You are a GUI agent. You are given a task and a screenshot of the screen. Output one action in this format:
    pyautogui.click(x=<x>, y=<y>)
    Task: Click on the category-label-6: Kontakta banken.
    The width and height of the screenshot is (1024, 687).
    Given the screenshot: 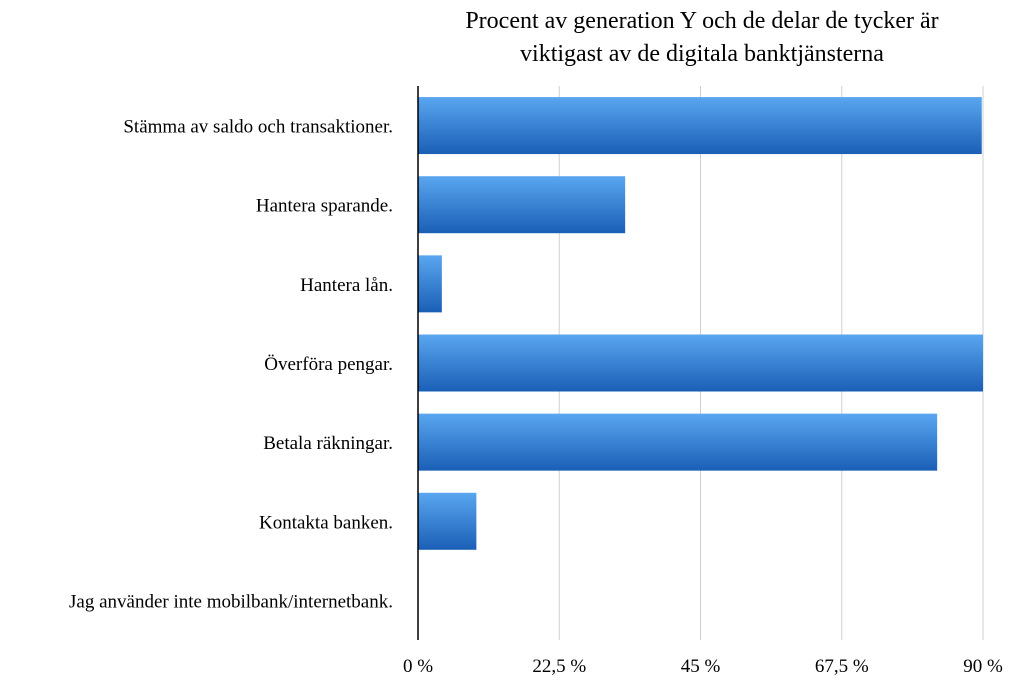 What is the action you would take?
    pyautogui.click(x=326, y=522)
    